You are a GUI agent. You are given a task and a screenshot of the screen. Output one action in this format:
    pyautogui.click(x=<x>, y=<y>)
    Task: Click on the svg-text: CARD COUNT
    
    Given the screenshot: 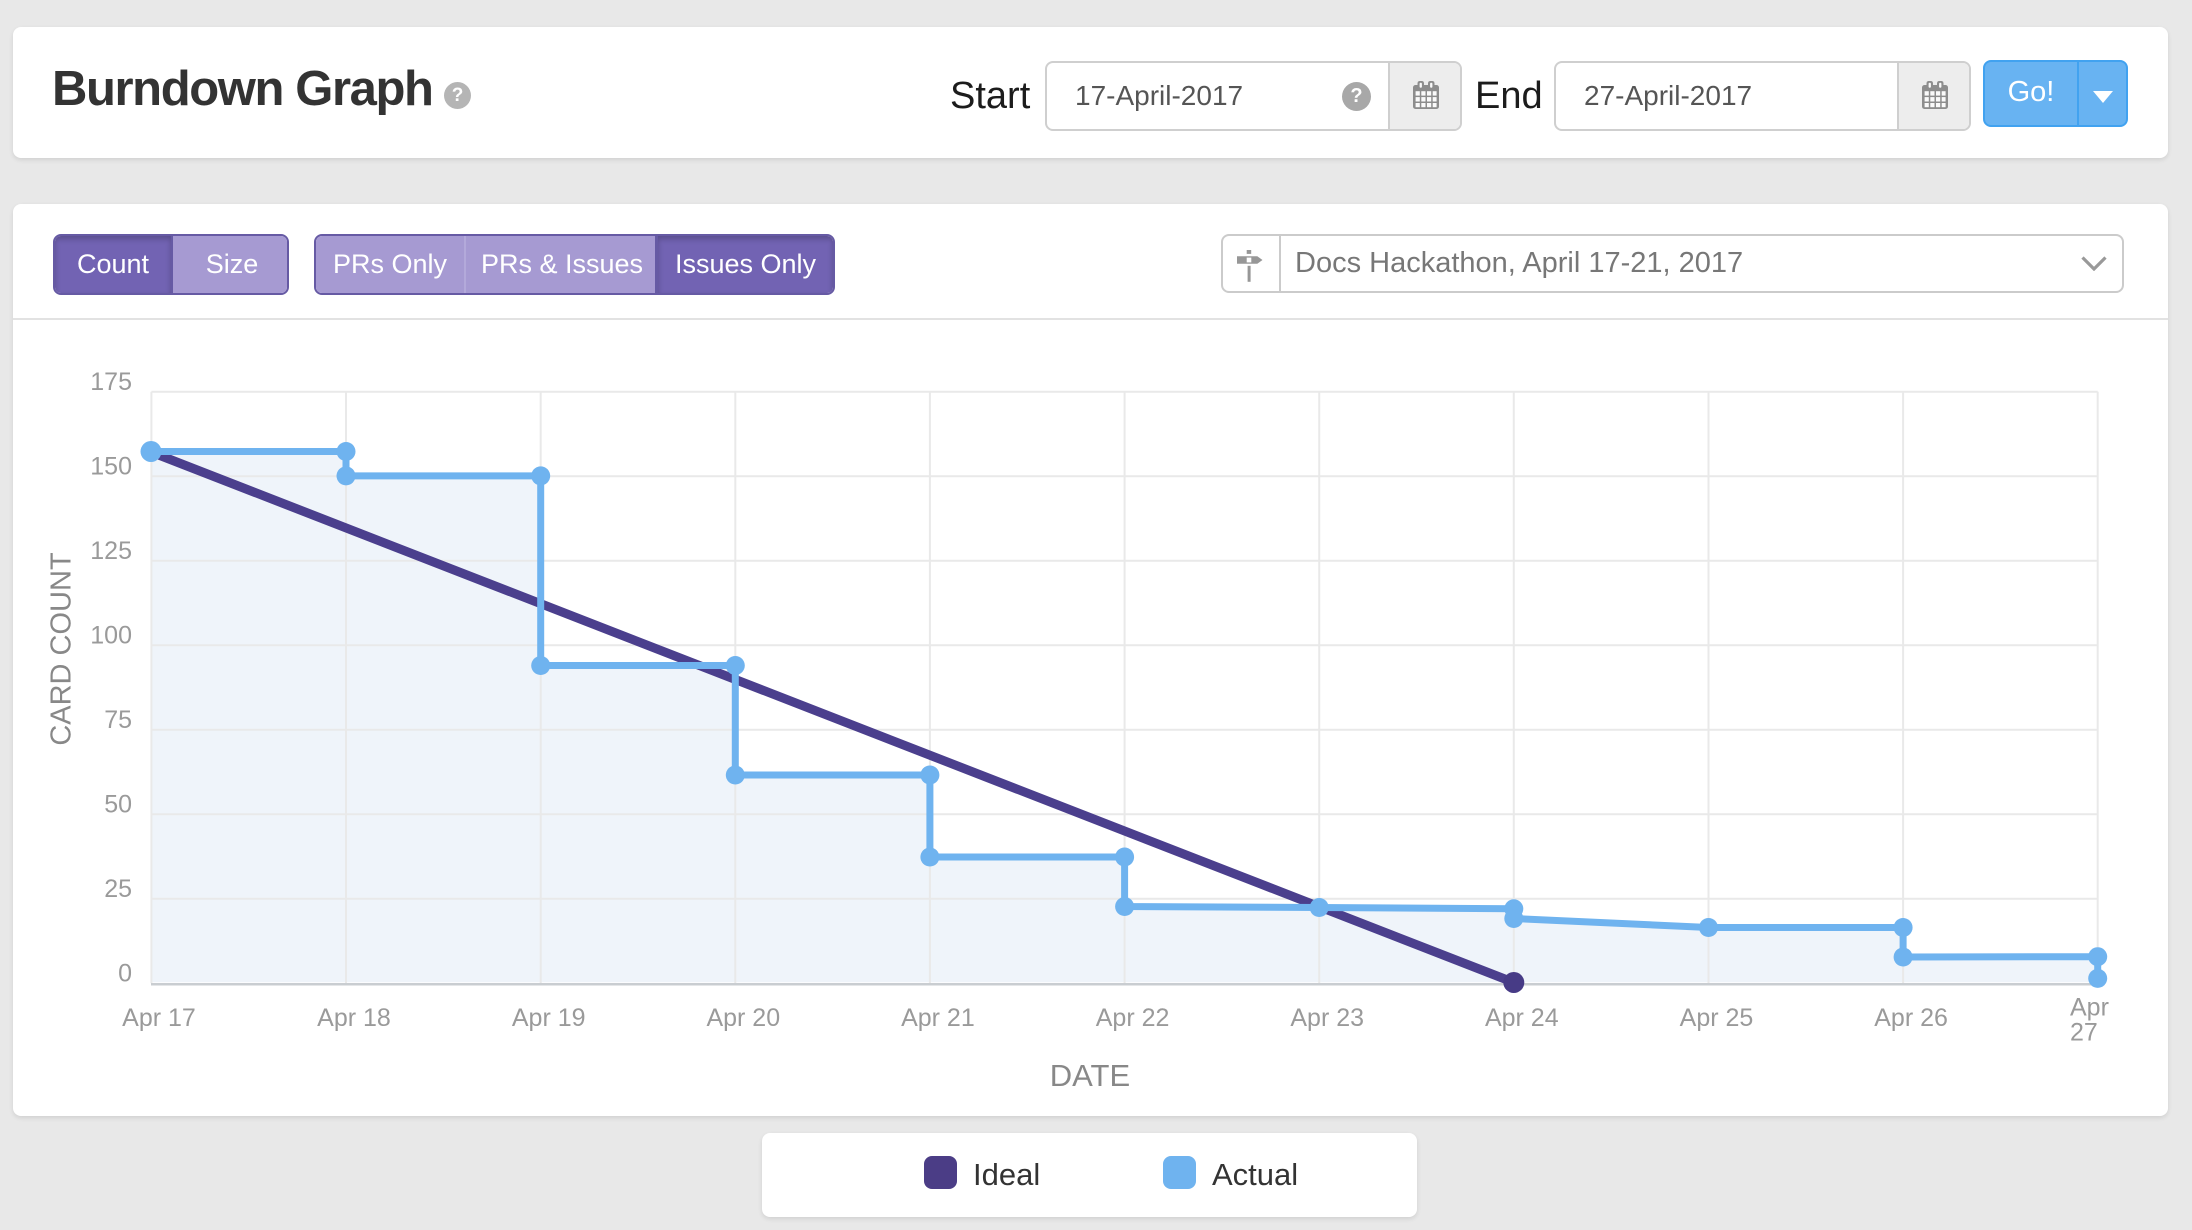 What is the action you would take?
    pyautogui.click(x=62, y=649)
    